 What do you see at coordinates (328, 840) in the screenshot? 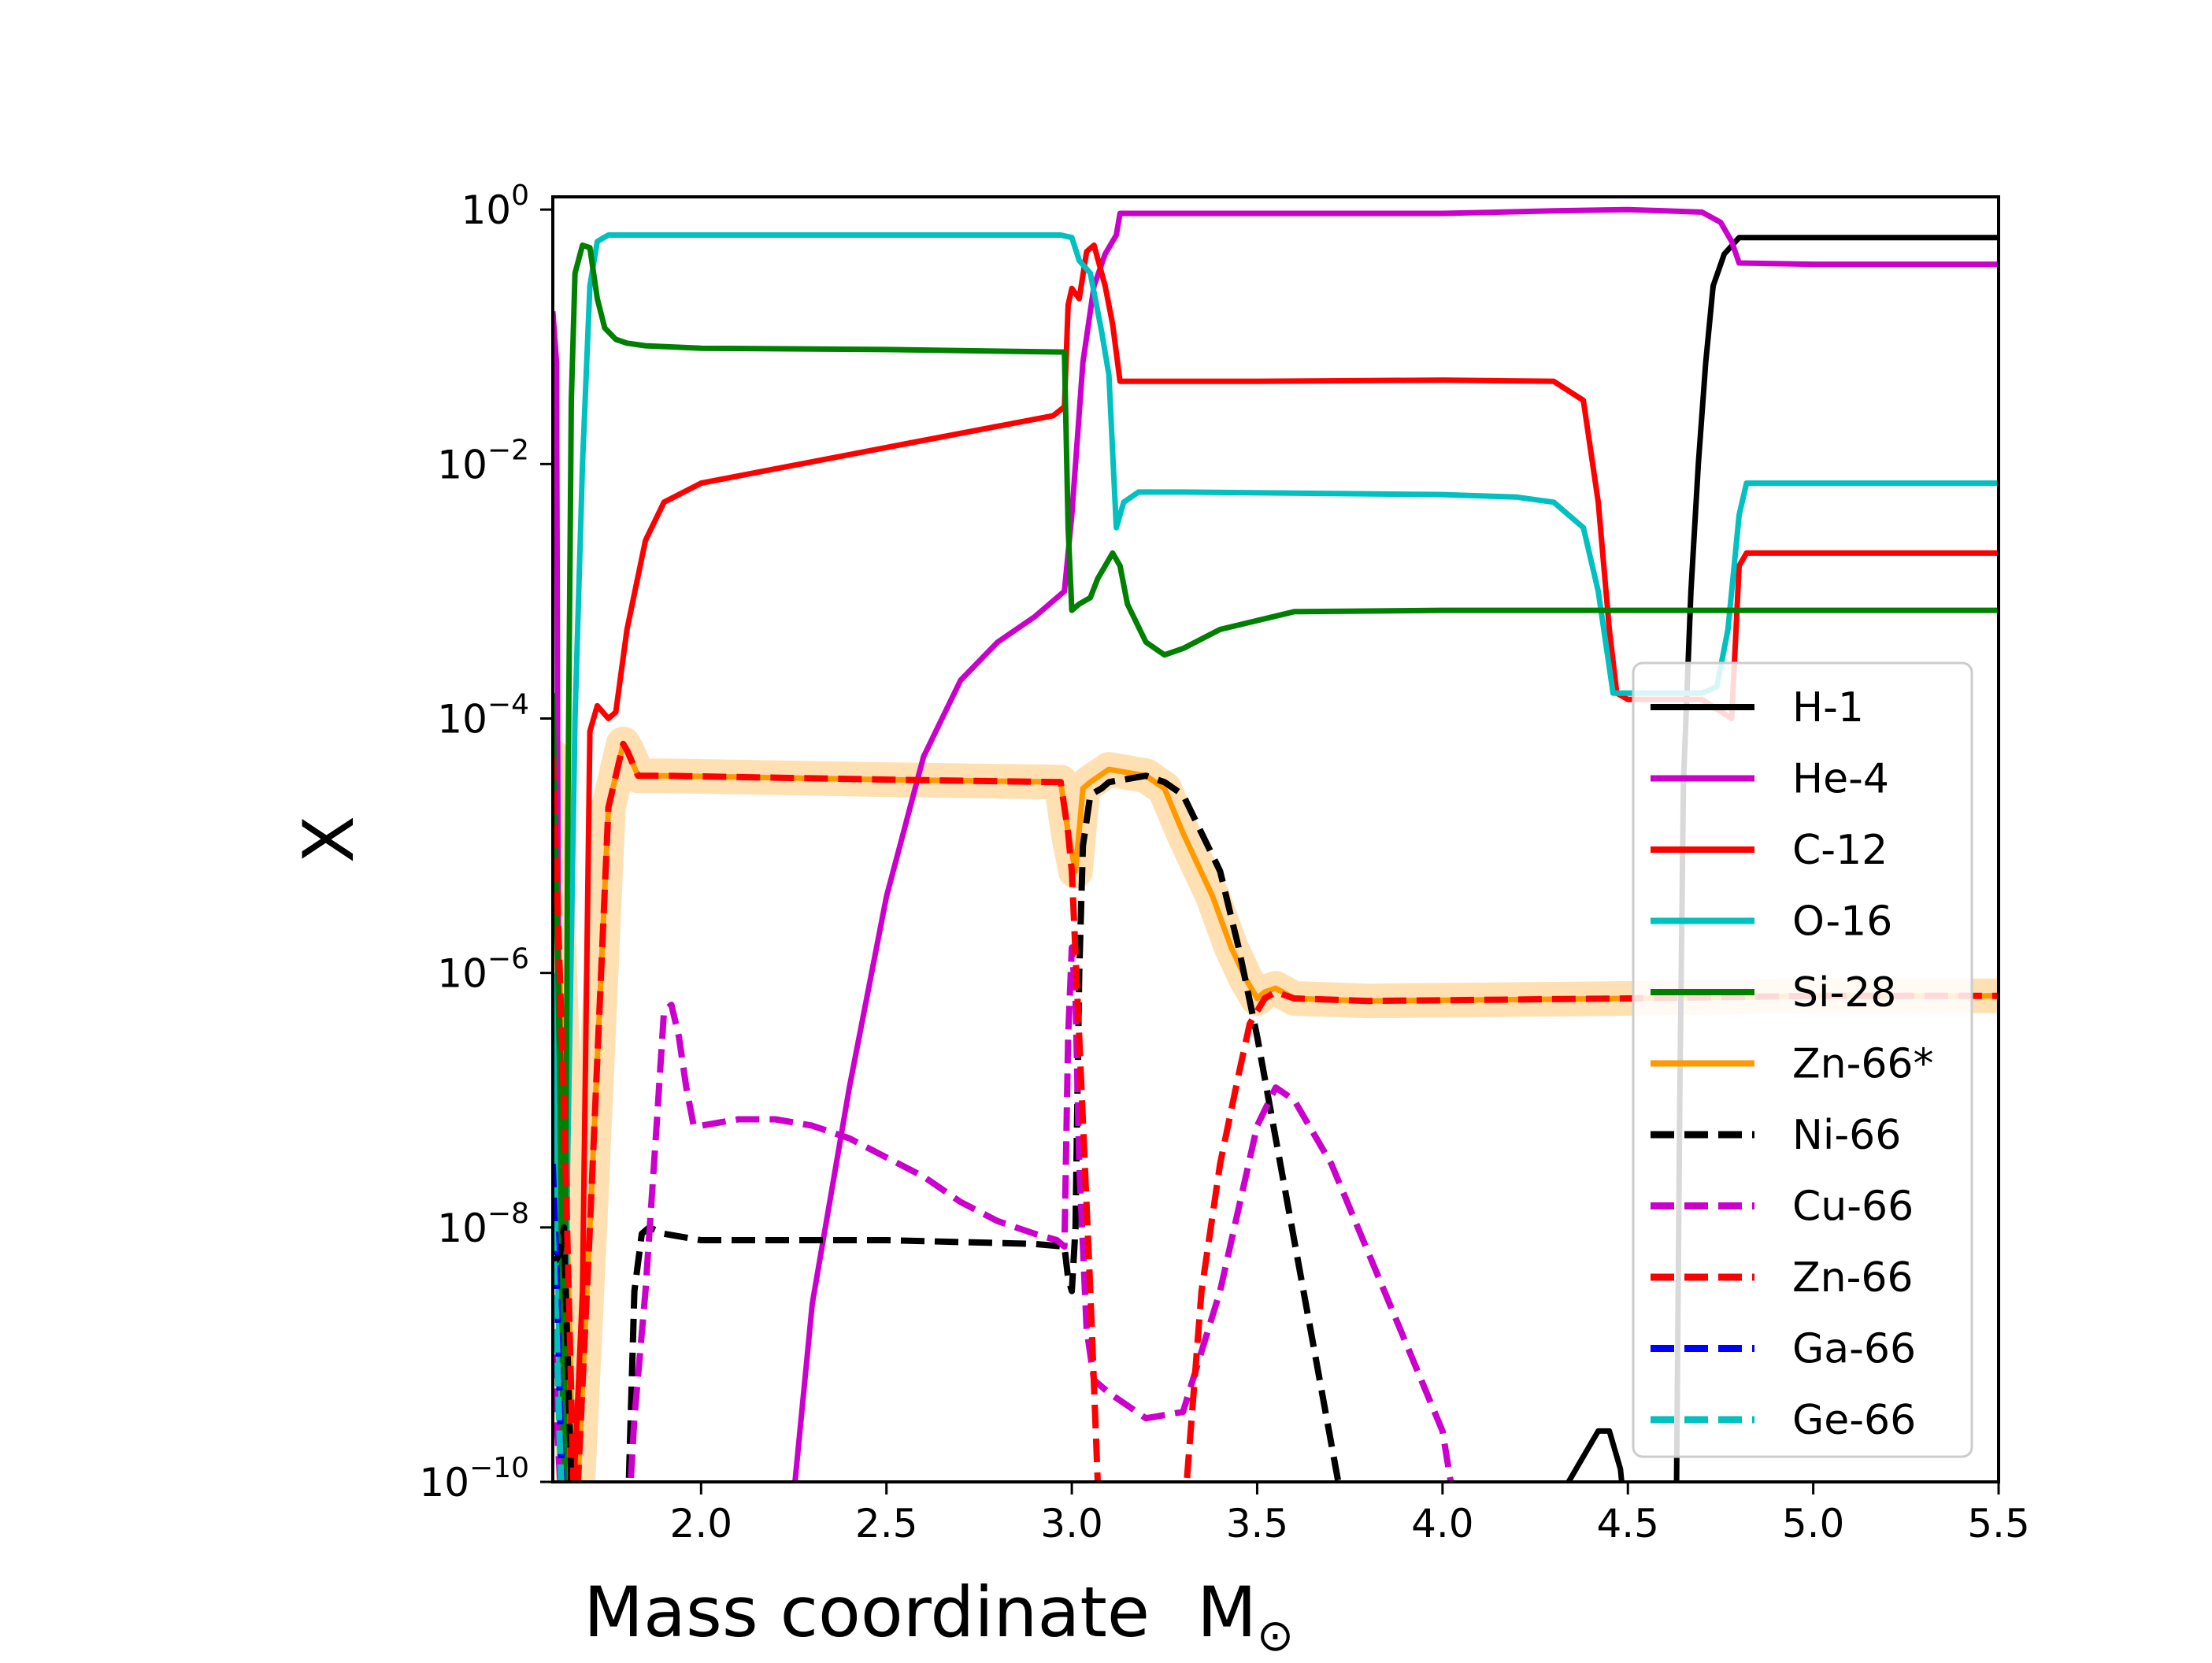
I see `y-axis-label: X` at bounding box center [328, 840].